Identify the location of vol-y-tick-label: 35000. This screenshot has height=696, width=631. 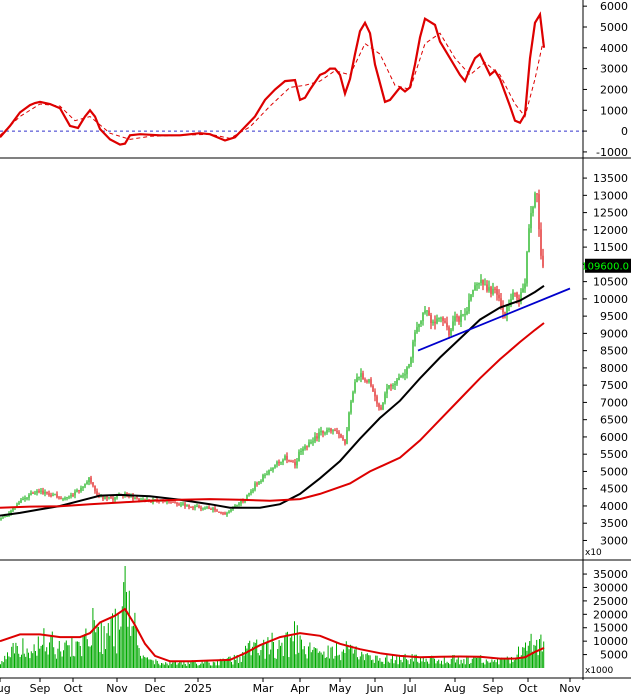
(610, 574).